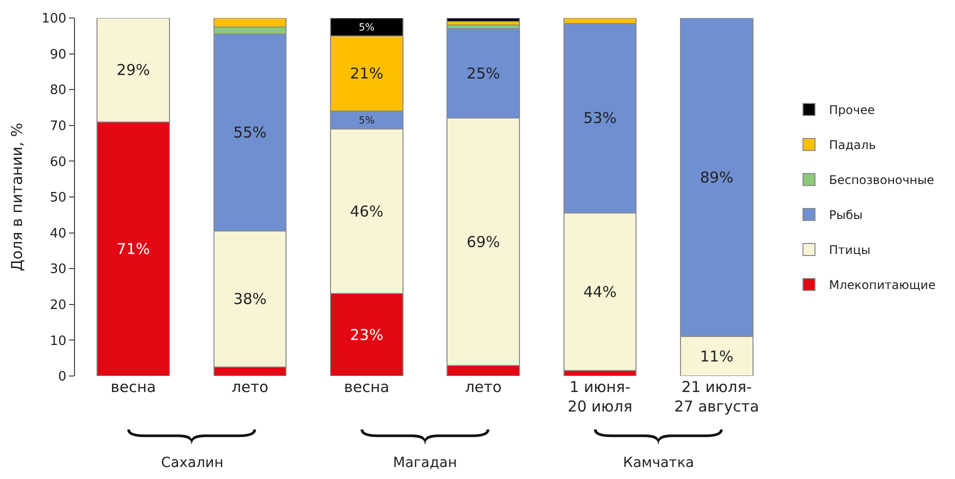  I want to click on y-tick-label: 60, so click(58, 162).